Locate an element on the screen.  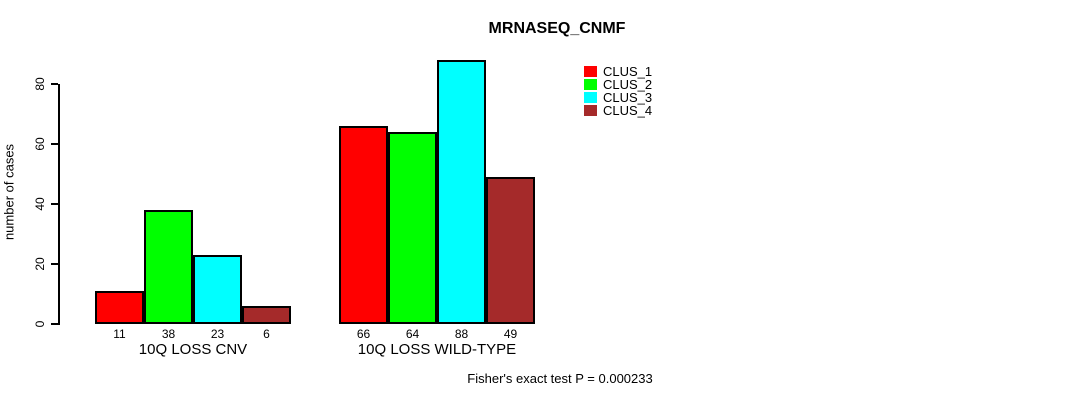
y-axis-label: number of cases is located at coordinates (9, 192).